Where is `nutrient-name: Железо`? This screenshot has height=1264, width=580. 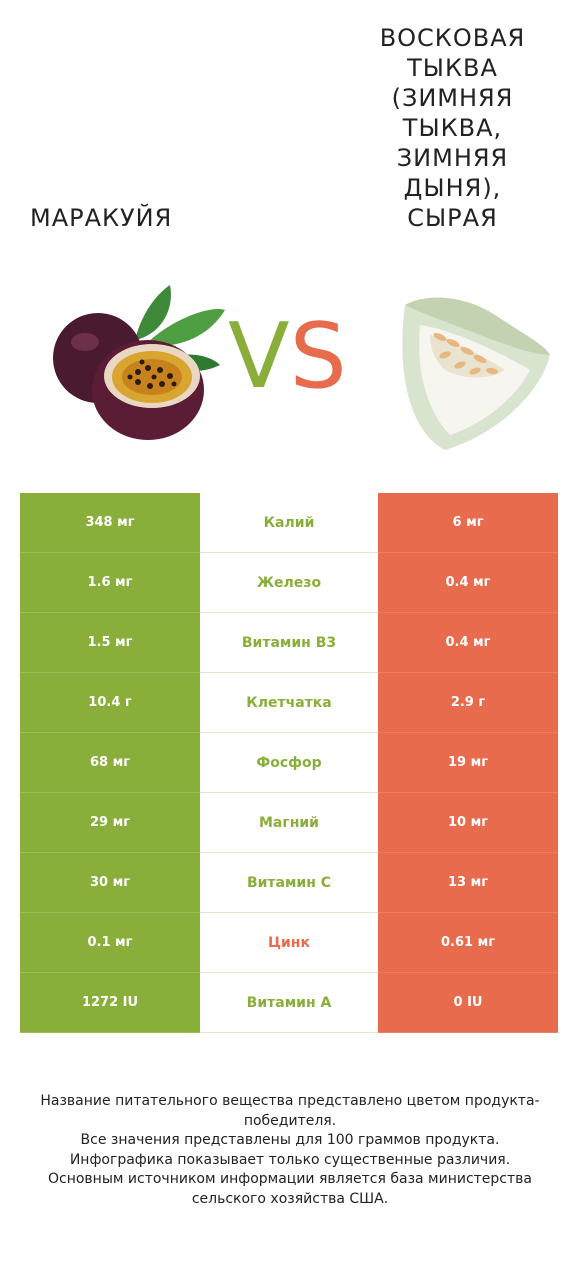 nutrient-name: Железо is located at coordinates (289, 583).